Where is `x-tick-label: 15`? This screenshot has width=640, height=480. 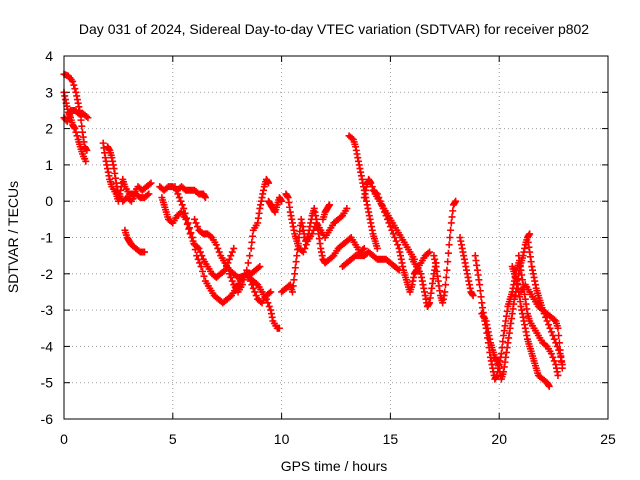
x-tick-label: 15 is located at coordinates (391, 439).